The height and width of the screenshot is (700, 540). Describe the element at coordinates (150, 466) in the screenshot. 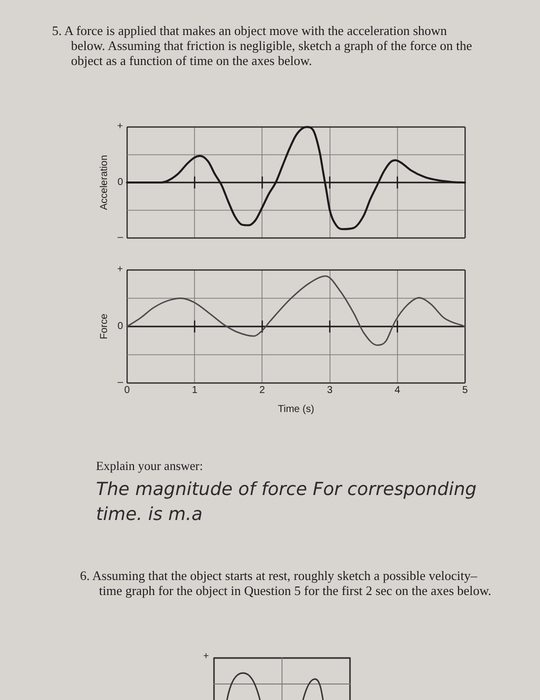

I see `text: Explain your answer:` at that location.